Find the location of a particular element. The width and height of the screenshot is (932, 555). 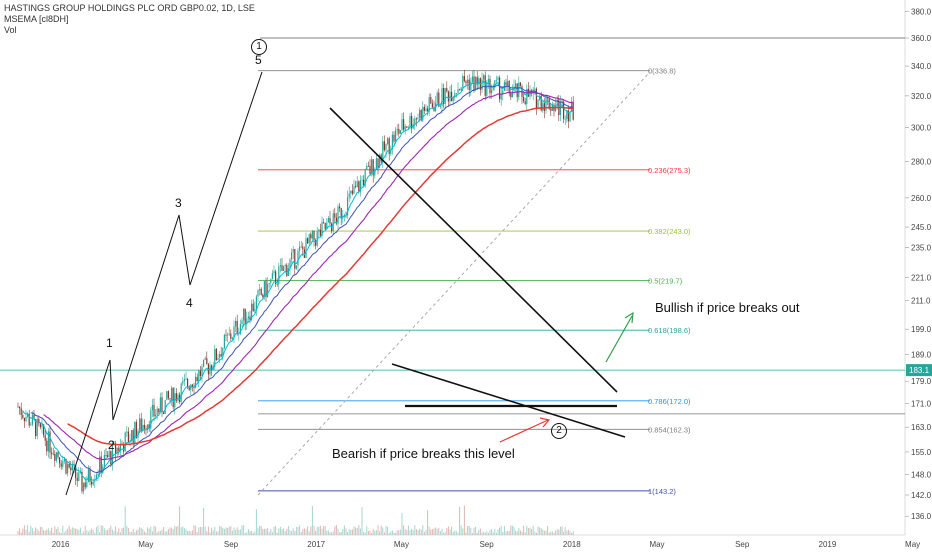

x-tick-label: 2018 is located at coordinates (572, 544).